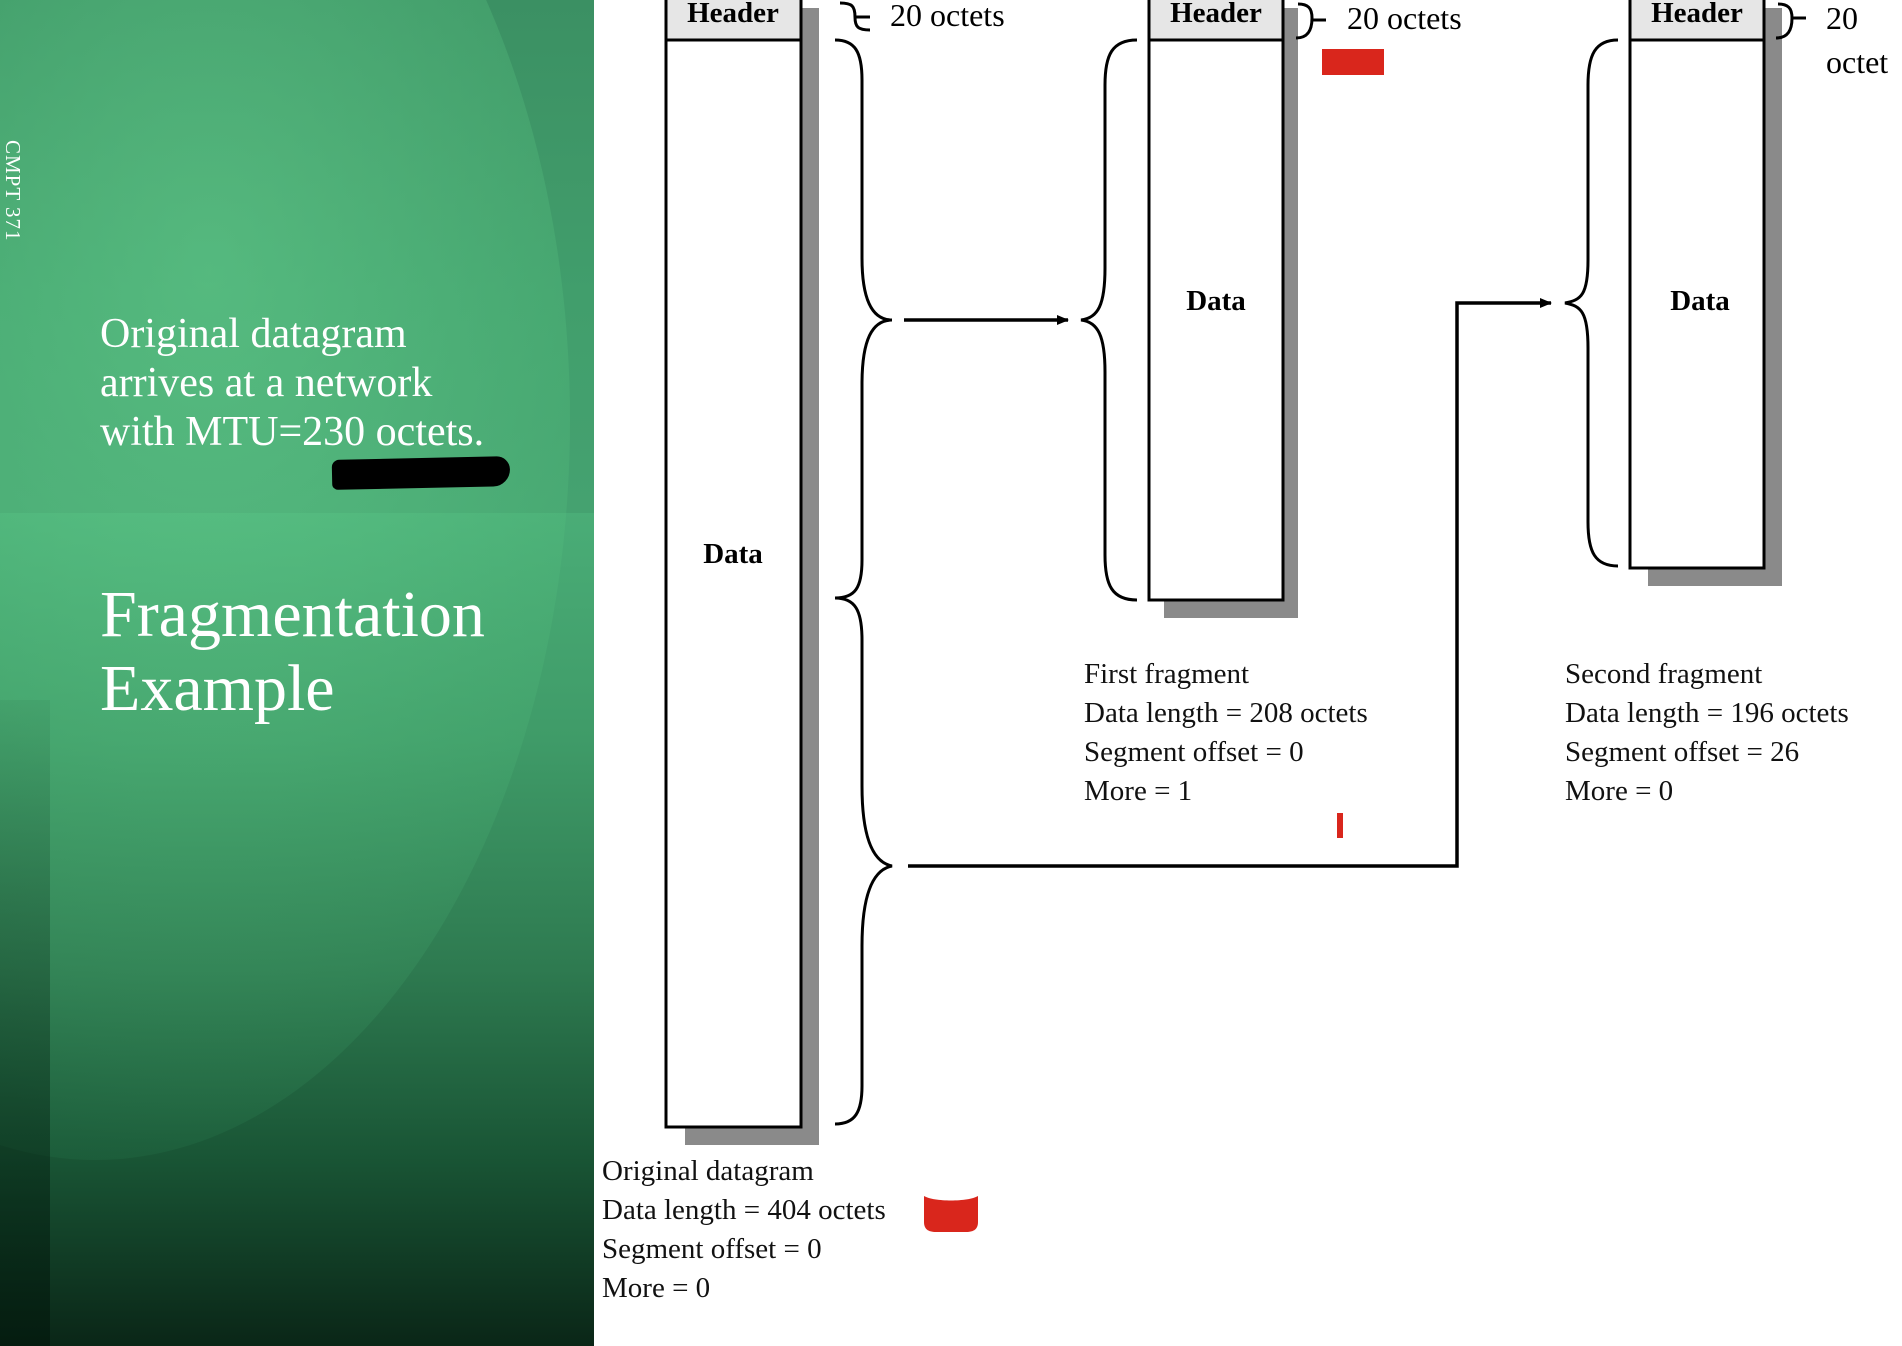 The image size is (1902, 1346). I want to click on first-fragment-header-brace, so click(1310, 21).